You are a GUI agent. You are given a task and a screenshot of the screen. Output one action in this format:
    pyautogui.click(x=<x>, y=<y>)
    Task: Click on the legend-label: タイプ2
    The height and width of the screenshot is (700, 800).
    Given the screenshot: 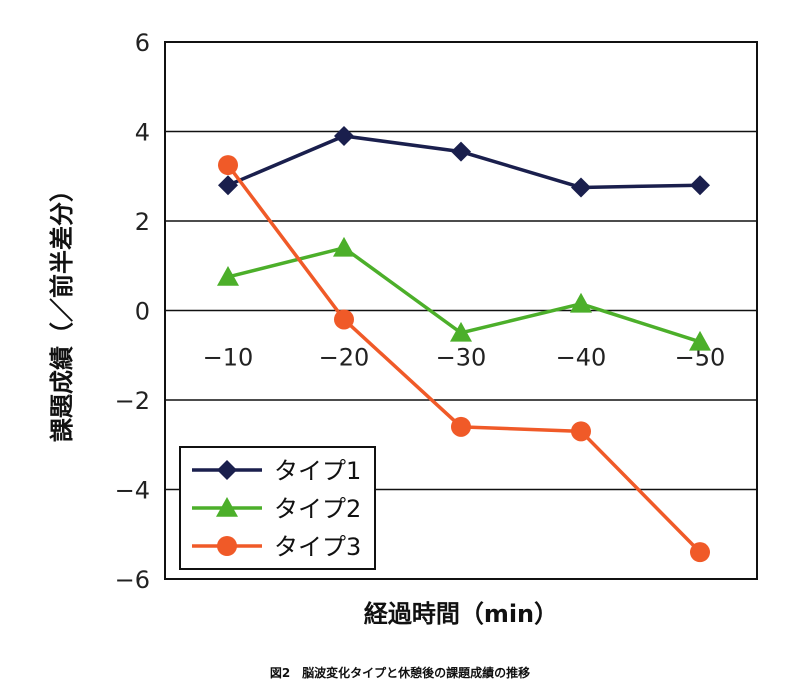 What is the action you would take?
    pyautogui.click(x=317, y=509)
    